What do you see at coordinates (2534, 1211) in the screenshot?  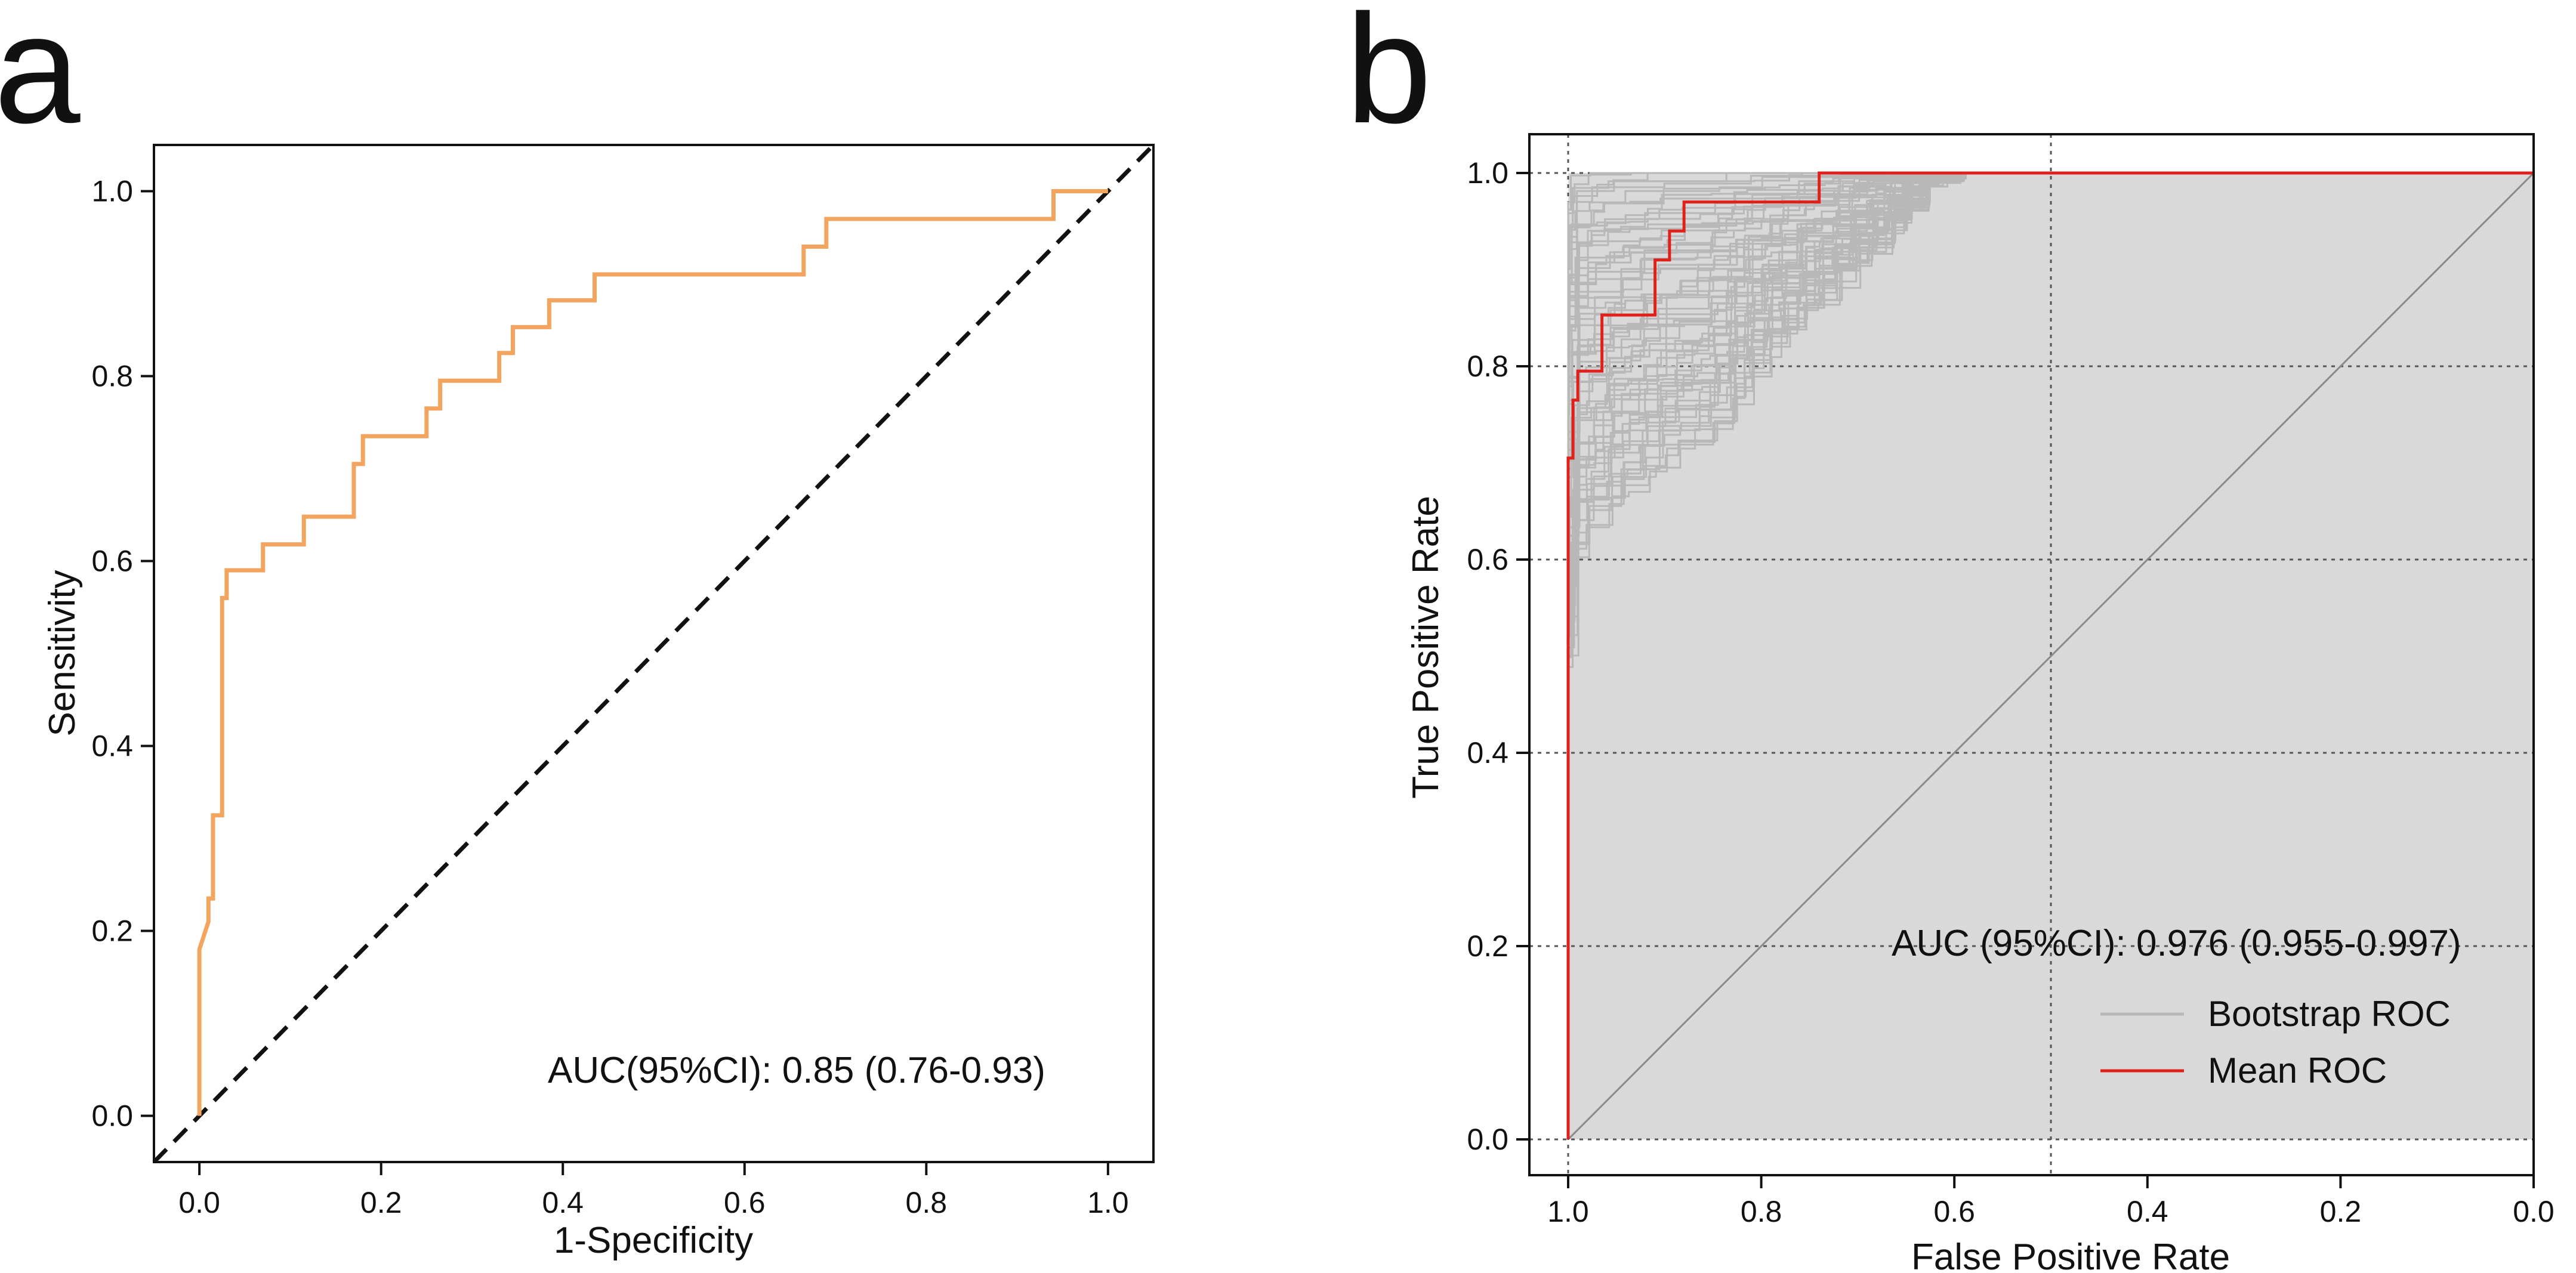 I see `x-tick-label-b: 0.0` at bounding box center [2534, 1211].